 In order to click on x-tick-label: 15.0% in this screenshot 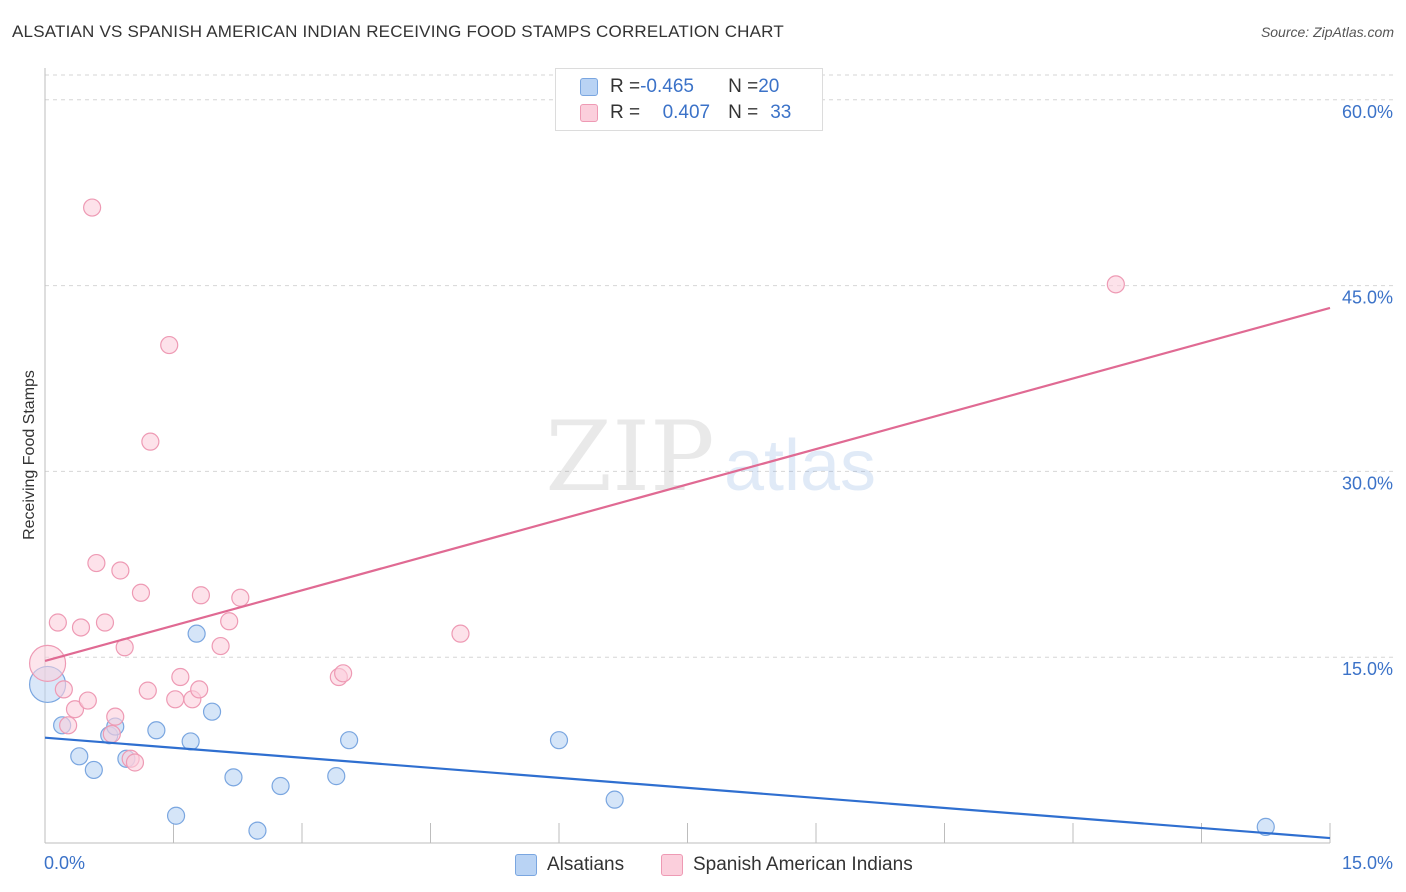, I will do `click(1367, 863)`.